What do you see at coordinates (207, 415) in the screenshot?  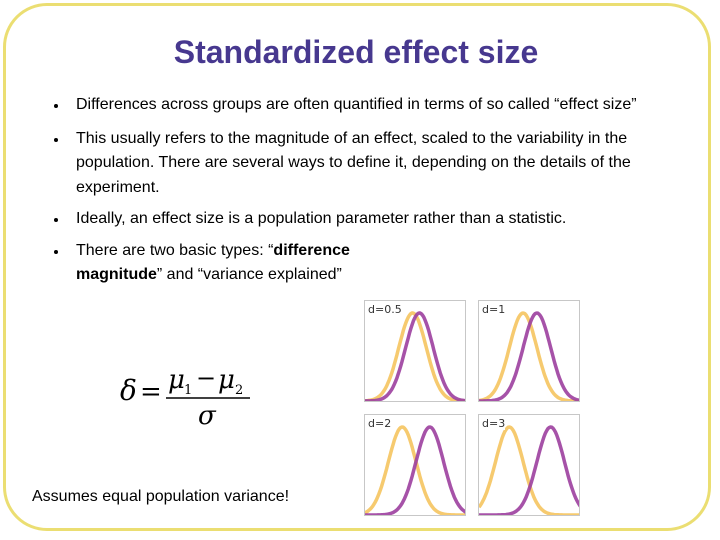 I see `formula-sigma: σ` at bounding box center [207, 415].